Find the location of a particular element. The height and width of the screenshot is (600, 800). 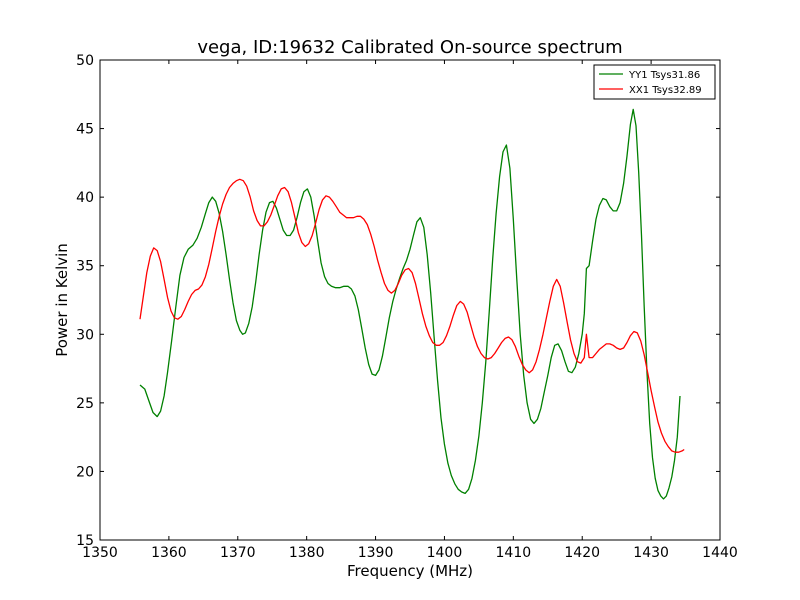

x-tick-label: 1430 is located at coordinates (651, 553).